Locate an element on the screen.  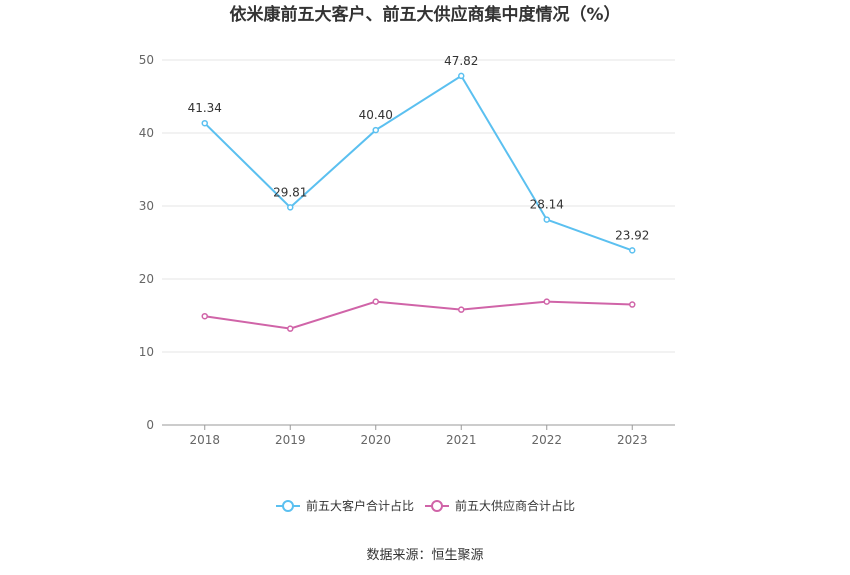
y-tick-label: 10 is located at coordinates (146, 352).